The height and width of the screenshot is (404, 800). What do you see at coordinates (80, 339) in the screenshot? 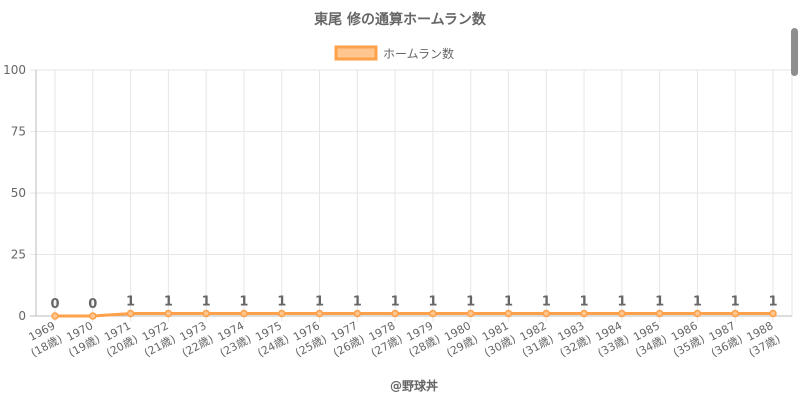
I see `x-tick-label: 1970(19歳)` at bounding box center [80, 339].